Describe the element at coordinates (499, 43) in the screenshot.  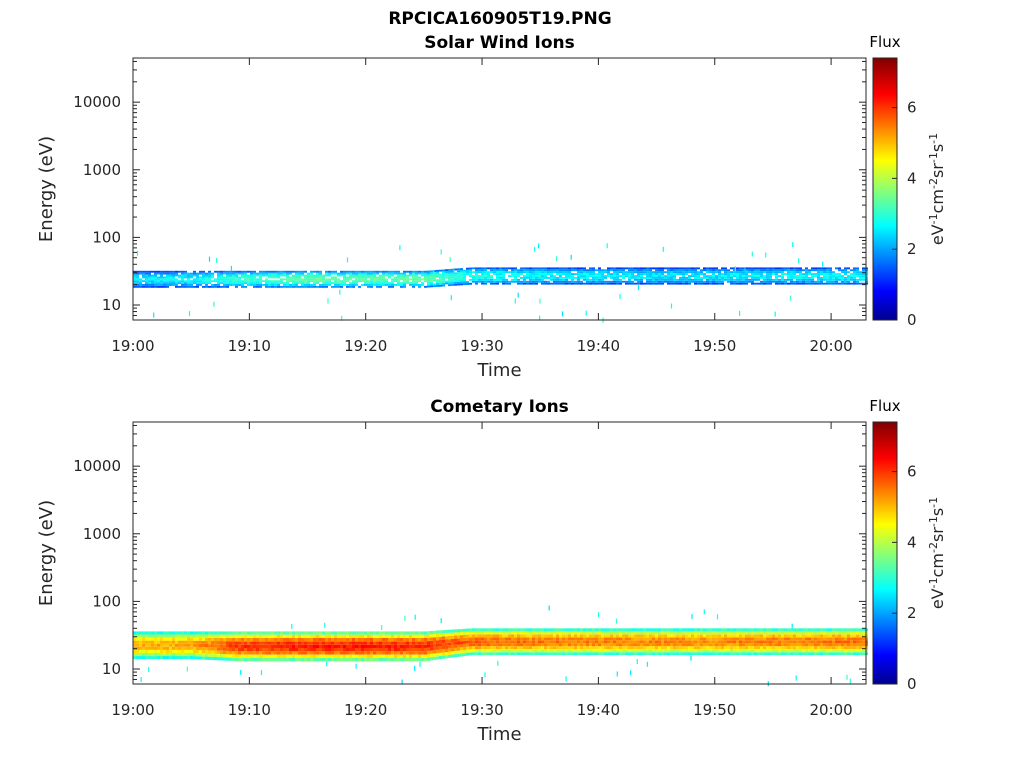
I see `panel-title: Solar Wind Ions` at that location.